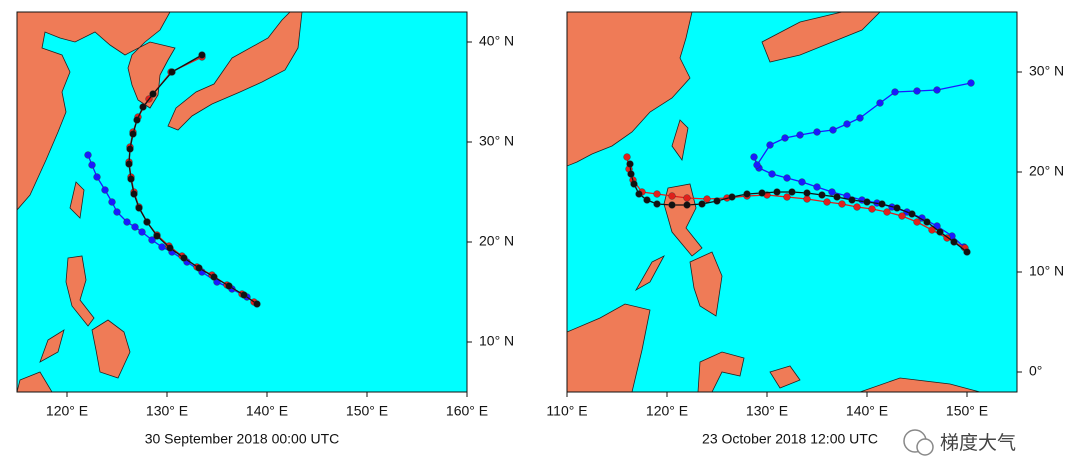 Image resolution: width=1085 pixels, height=461 pixels. What do you see at coordinates (496, 41) in the screenshot?
I see `y-tick-label: 40° N` at bounding box center [496, 41].